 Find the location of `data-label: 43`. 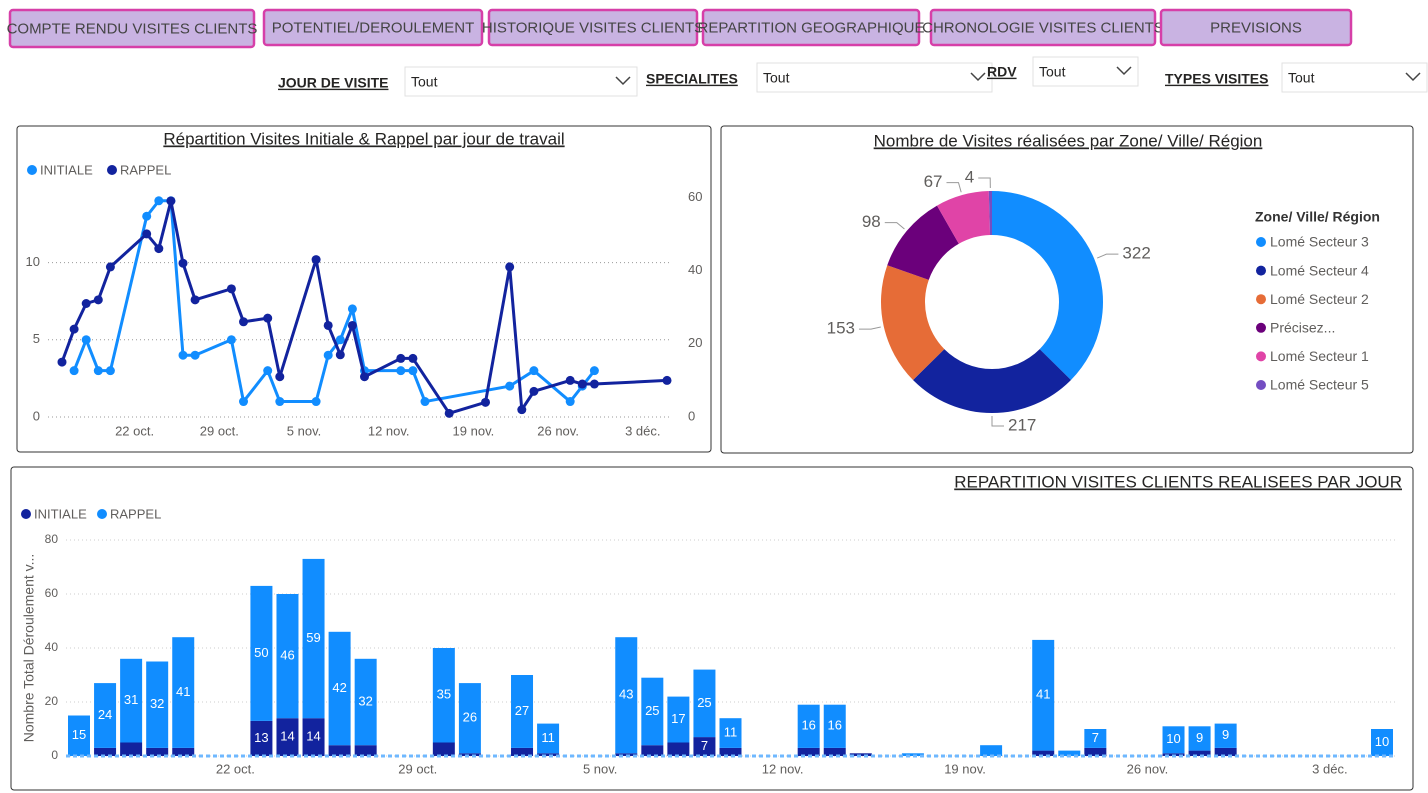

data-label: 43 is located at coordinates (626, 694).